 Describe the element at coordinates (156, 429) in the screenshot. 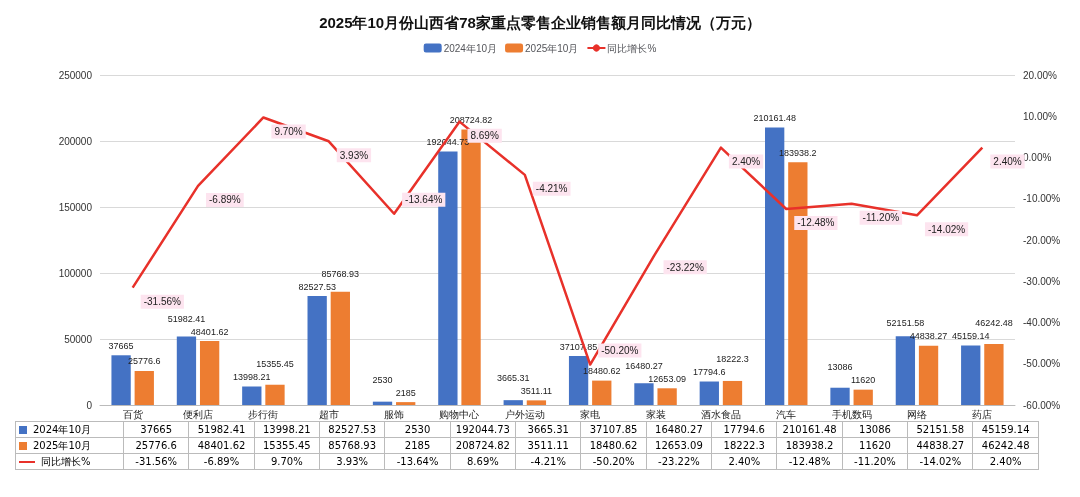

I see `data-label: 37665` at that location.